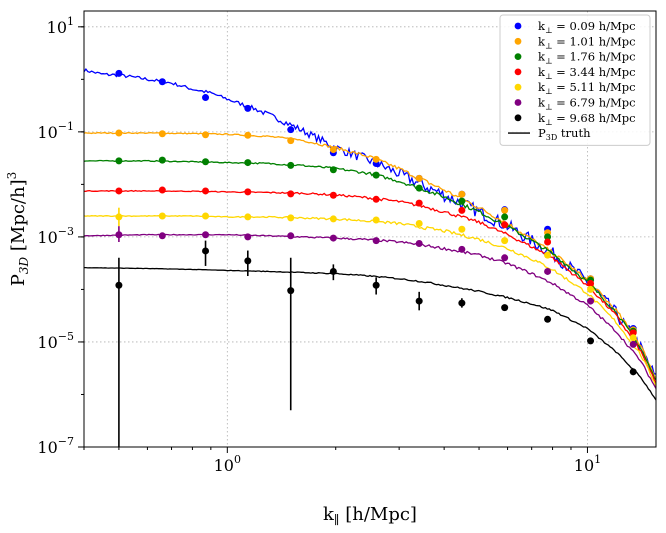 This screenshot has width=666, height=533. What do you see at coordinates (60, 26) in the screenshot?
I see `y-tick-label: 10¹` at bounding box center [60, 26].